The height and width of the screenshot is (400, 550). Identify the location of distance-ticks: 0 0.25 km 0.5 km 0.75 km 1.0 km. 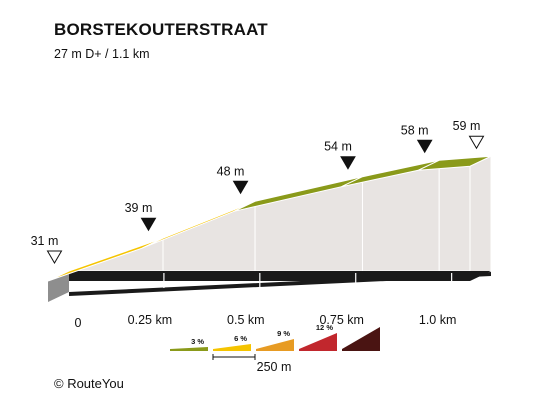
(266, 301).